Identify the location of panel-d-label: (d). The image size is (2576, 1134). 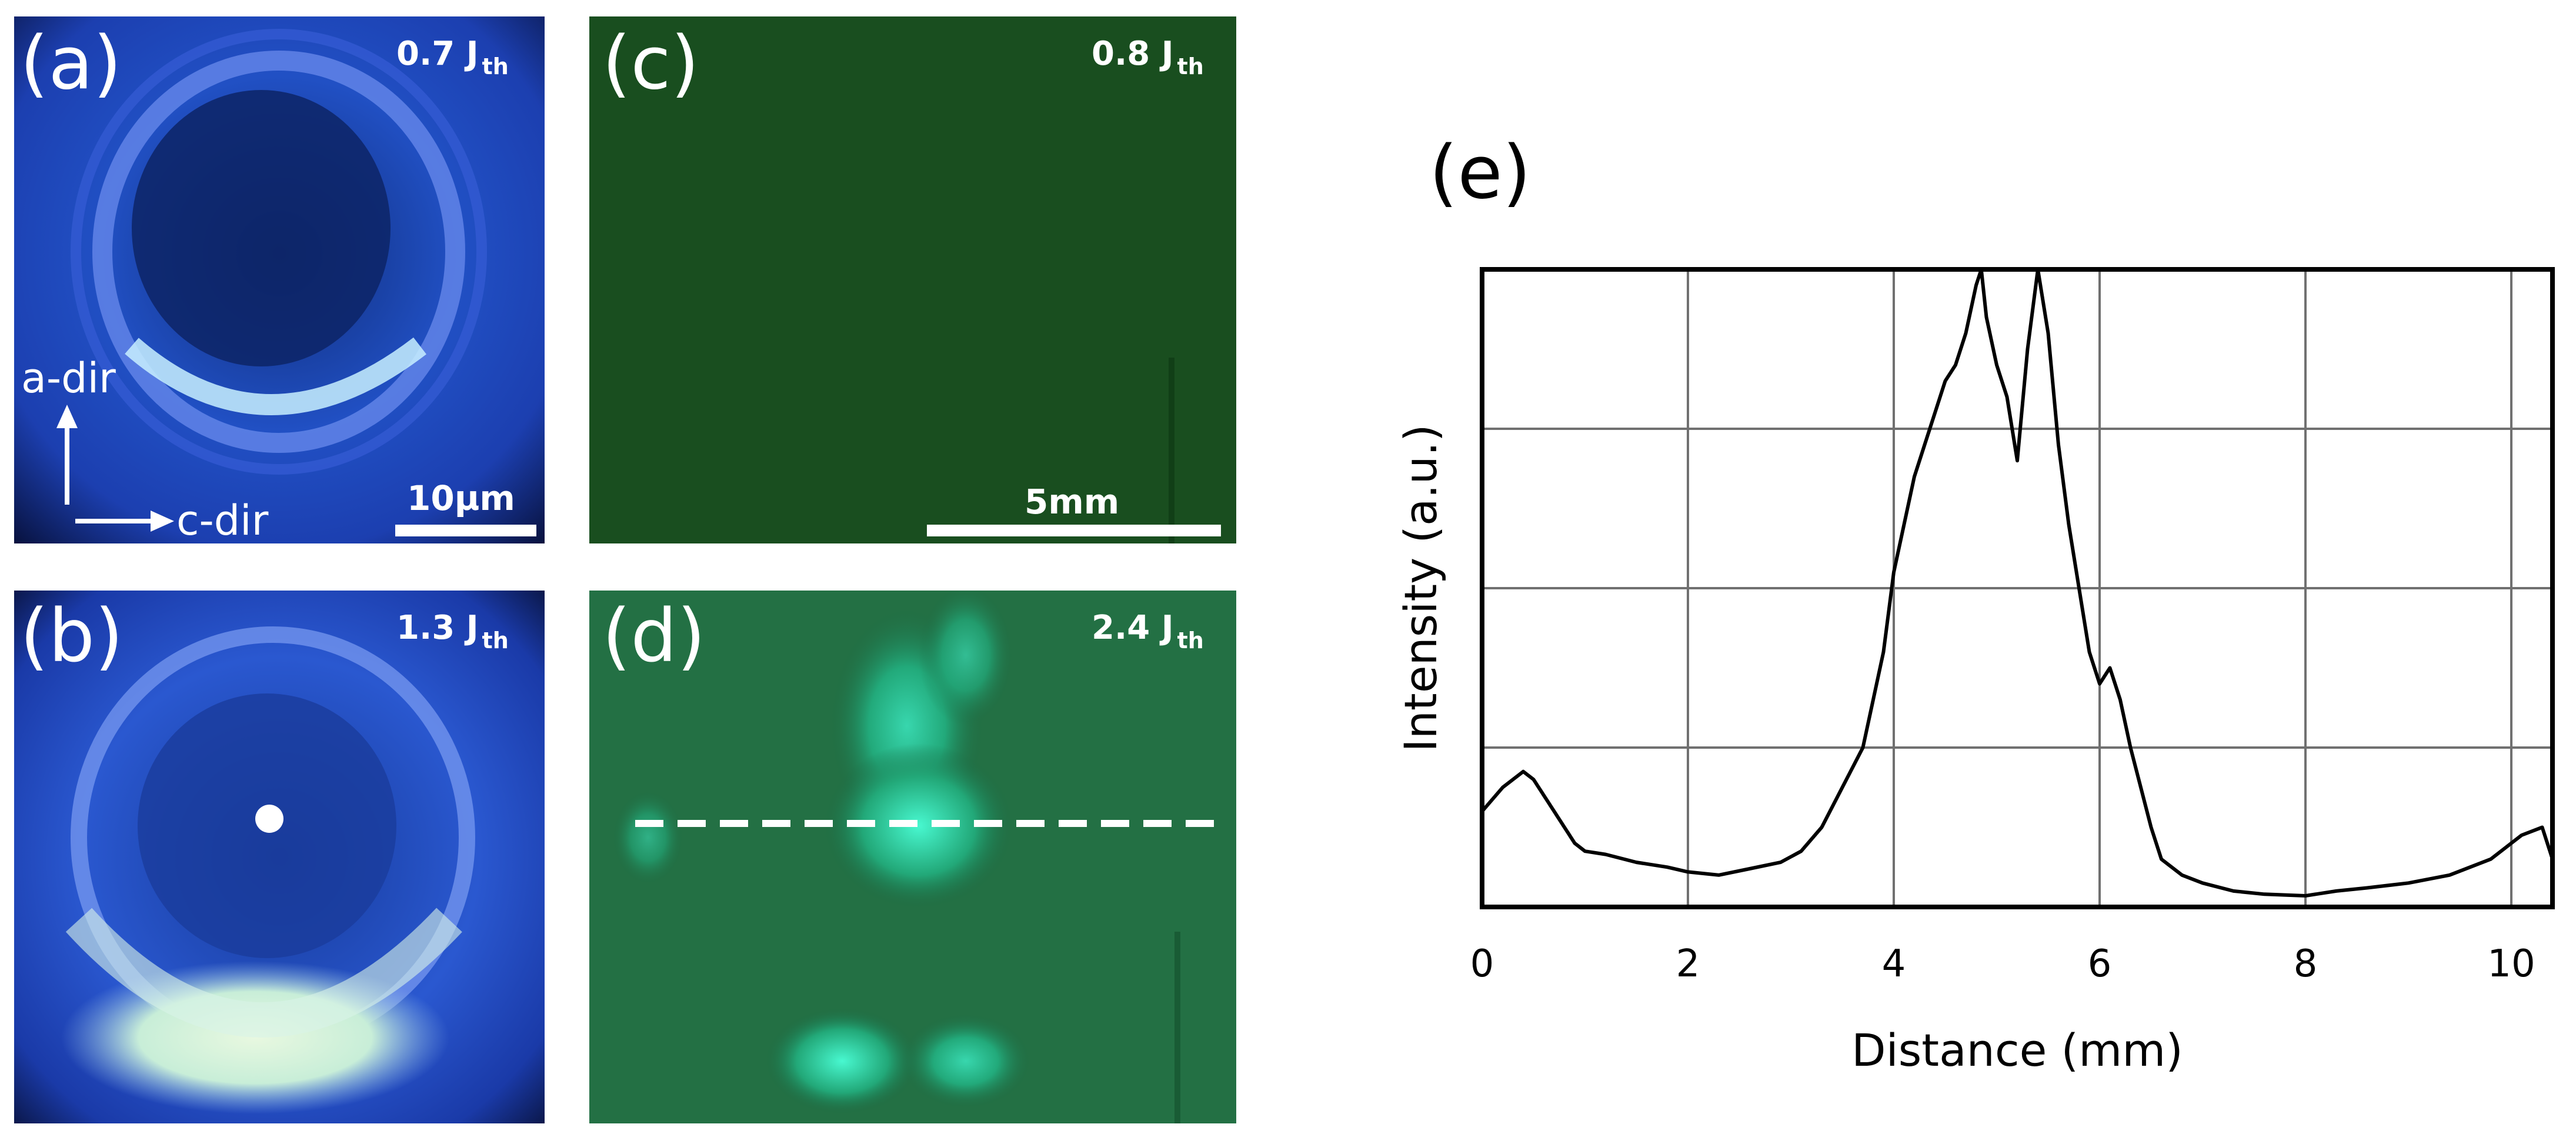
(654, 636).